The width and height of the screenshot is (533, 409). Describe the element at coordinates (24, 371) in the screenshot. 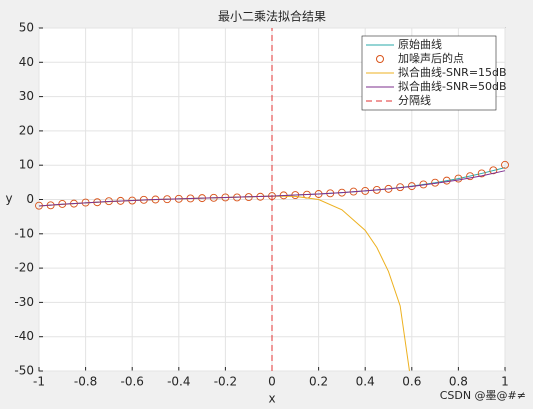

I see `y-tick-label: -50` at that location.